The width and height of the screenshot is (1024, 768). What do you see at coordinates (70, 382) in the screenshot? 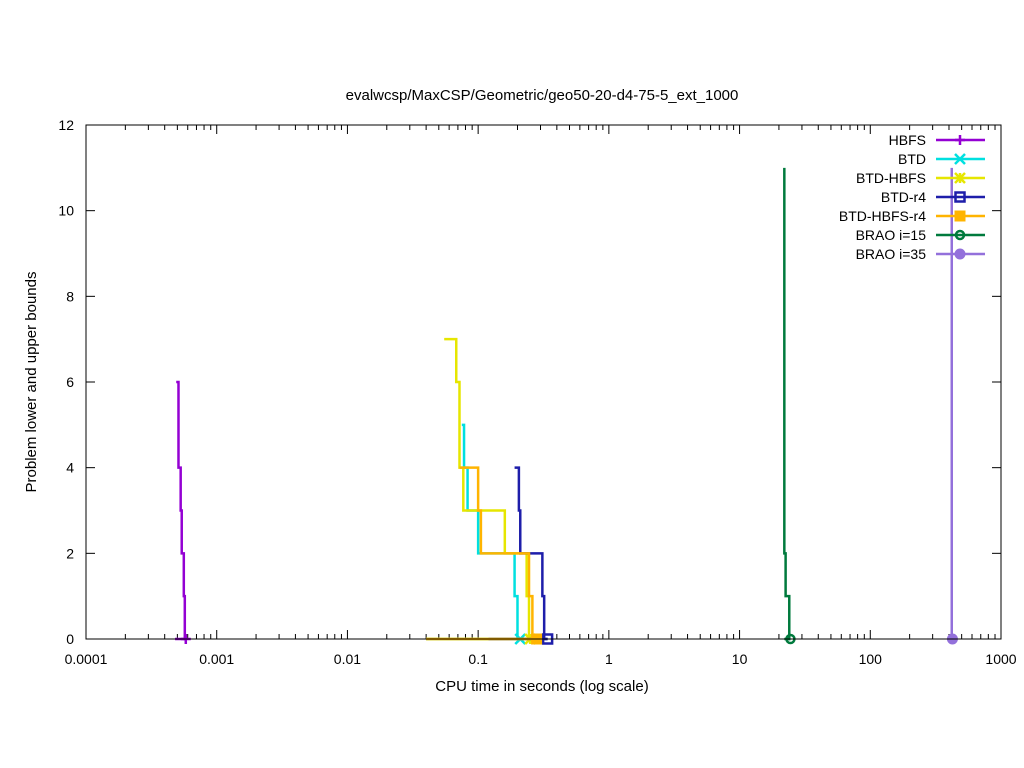
I see `y-tick-label: 6` at bounding box center [70, 382].